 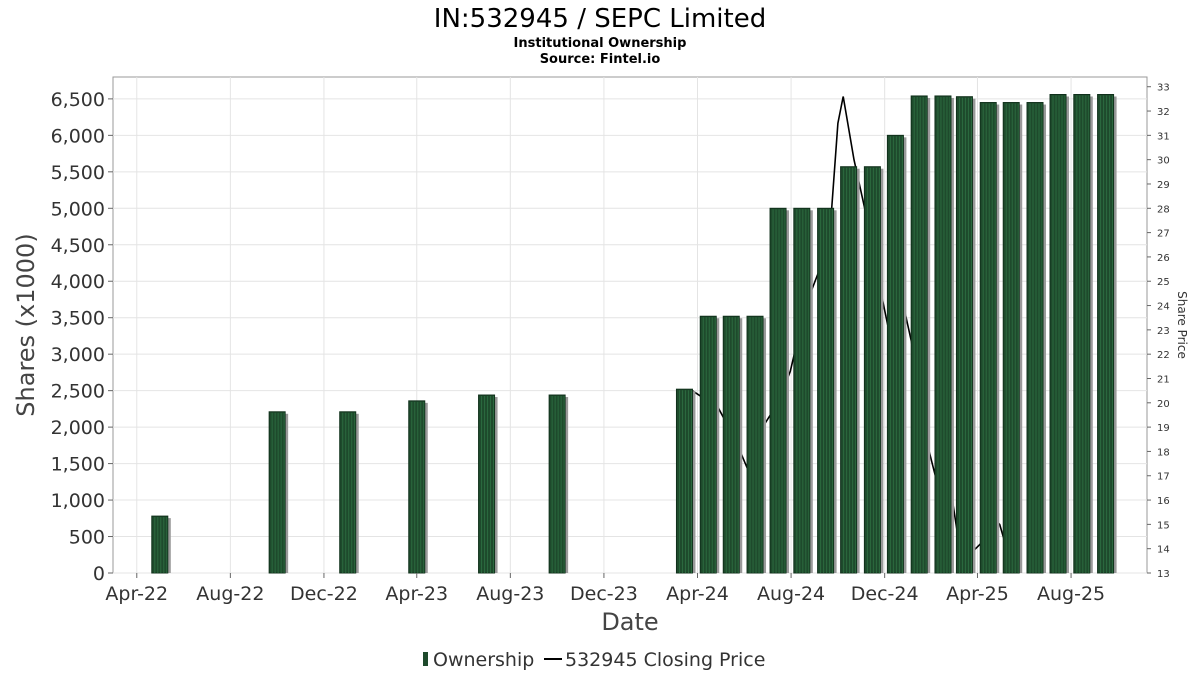 I want to click on x-tick-label: Apr-23, so click(x=416, y=594).